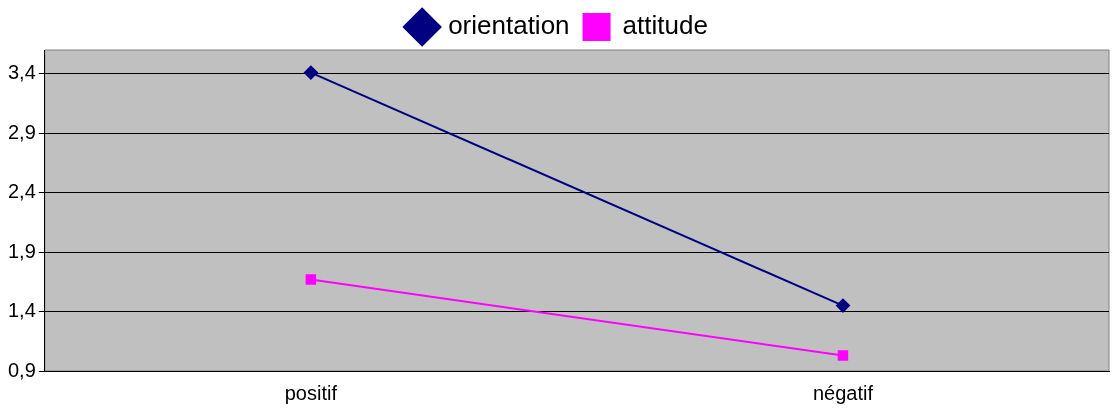 This screenshot has height=414, width=1117. What do you see at coordinates (21, 310) in the screenshot?
I see `y-tick-label: 1,4` at bounding box center [21, 310].